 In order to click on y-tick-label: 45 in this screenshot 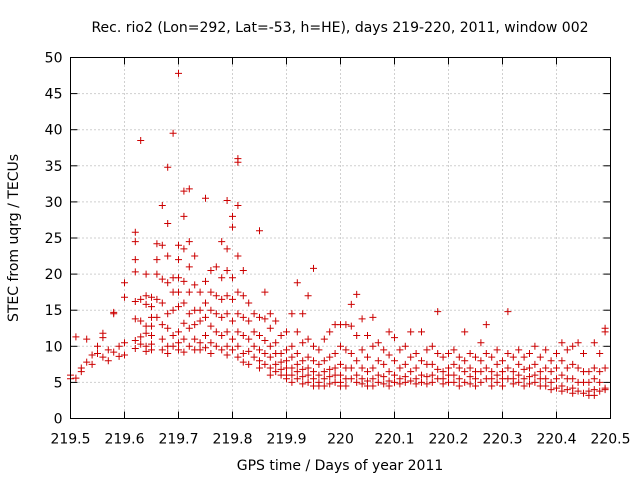, I will do `click(54, 95)`.